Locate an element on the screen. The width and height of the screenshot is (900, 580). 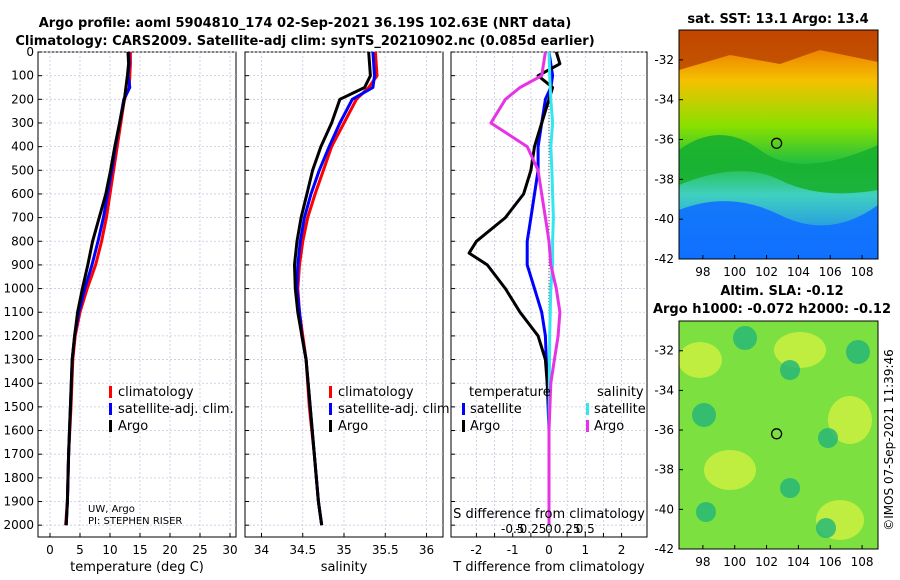
y-tick-label: 500 is located at coordinates (22, 170).